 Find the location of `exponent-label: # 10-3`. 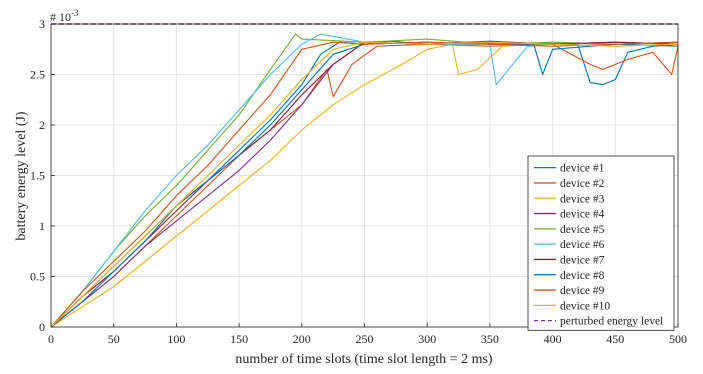

exponent-label: # 10-3 is located at coordinates (64, 16).